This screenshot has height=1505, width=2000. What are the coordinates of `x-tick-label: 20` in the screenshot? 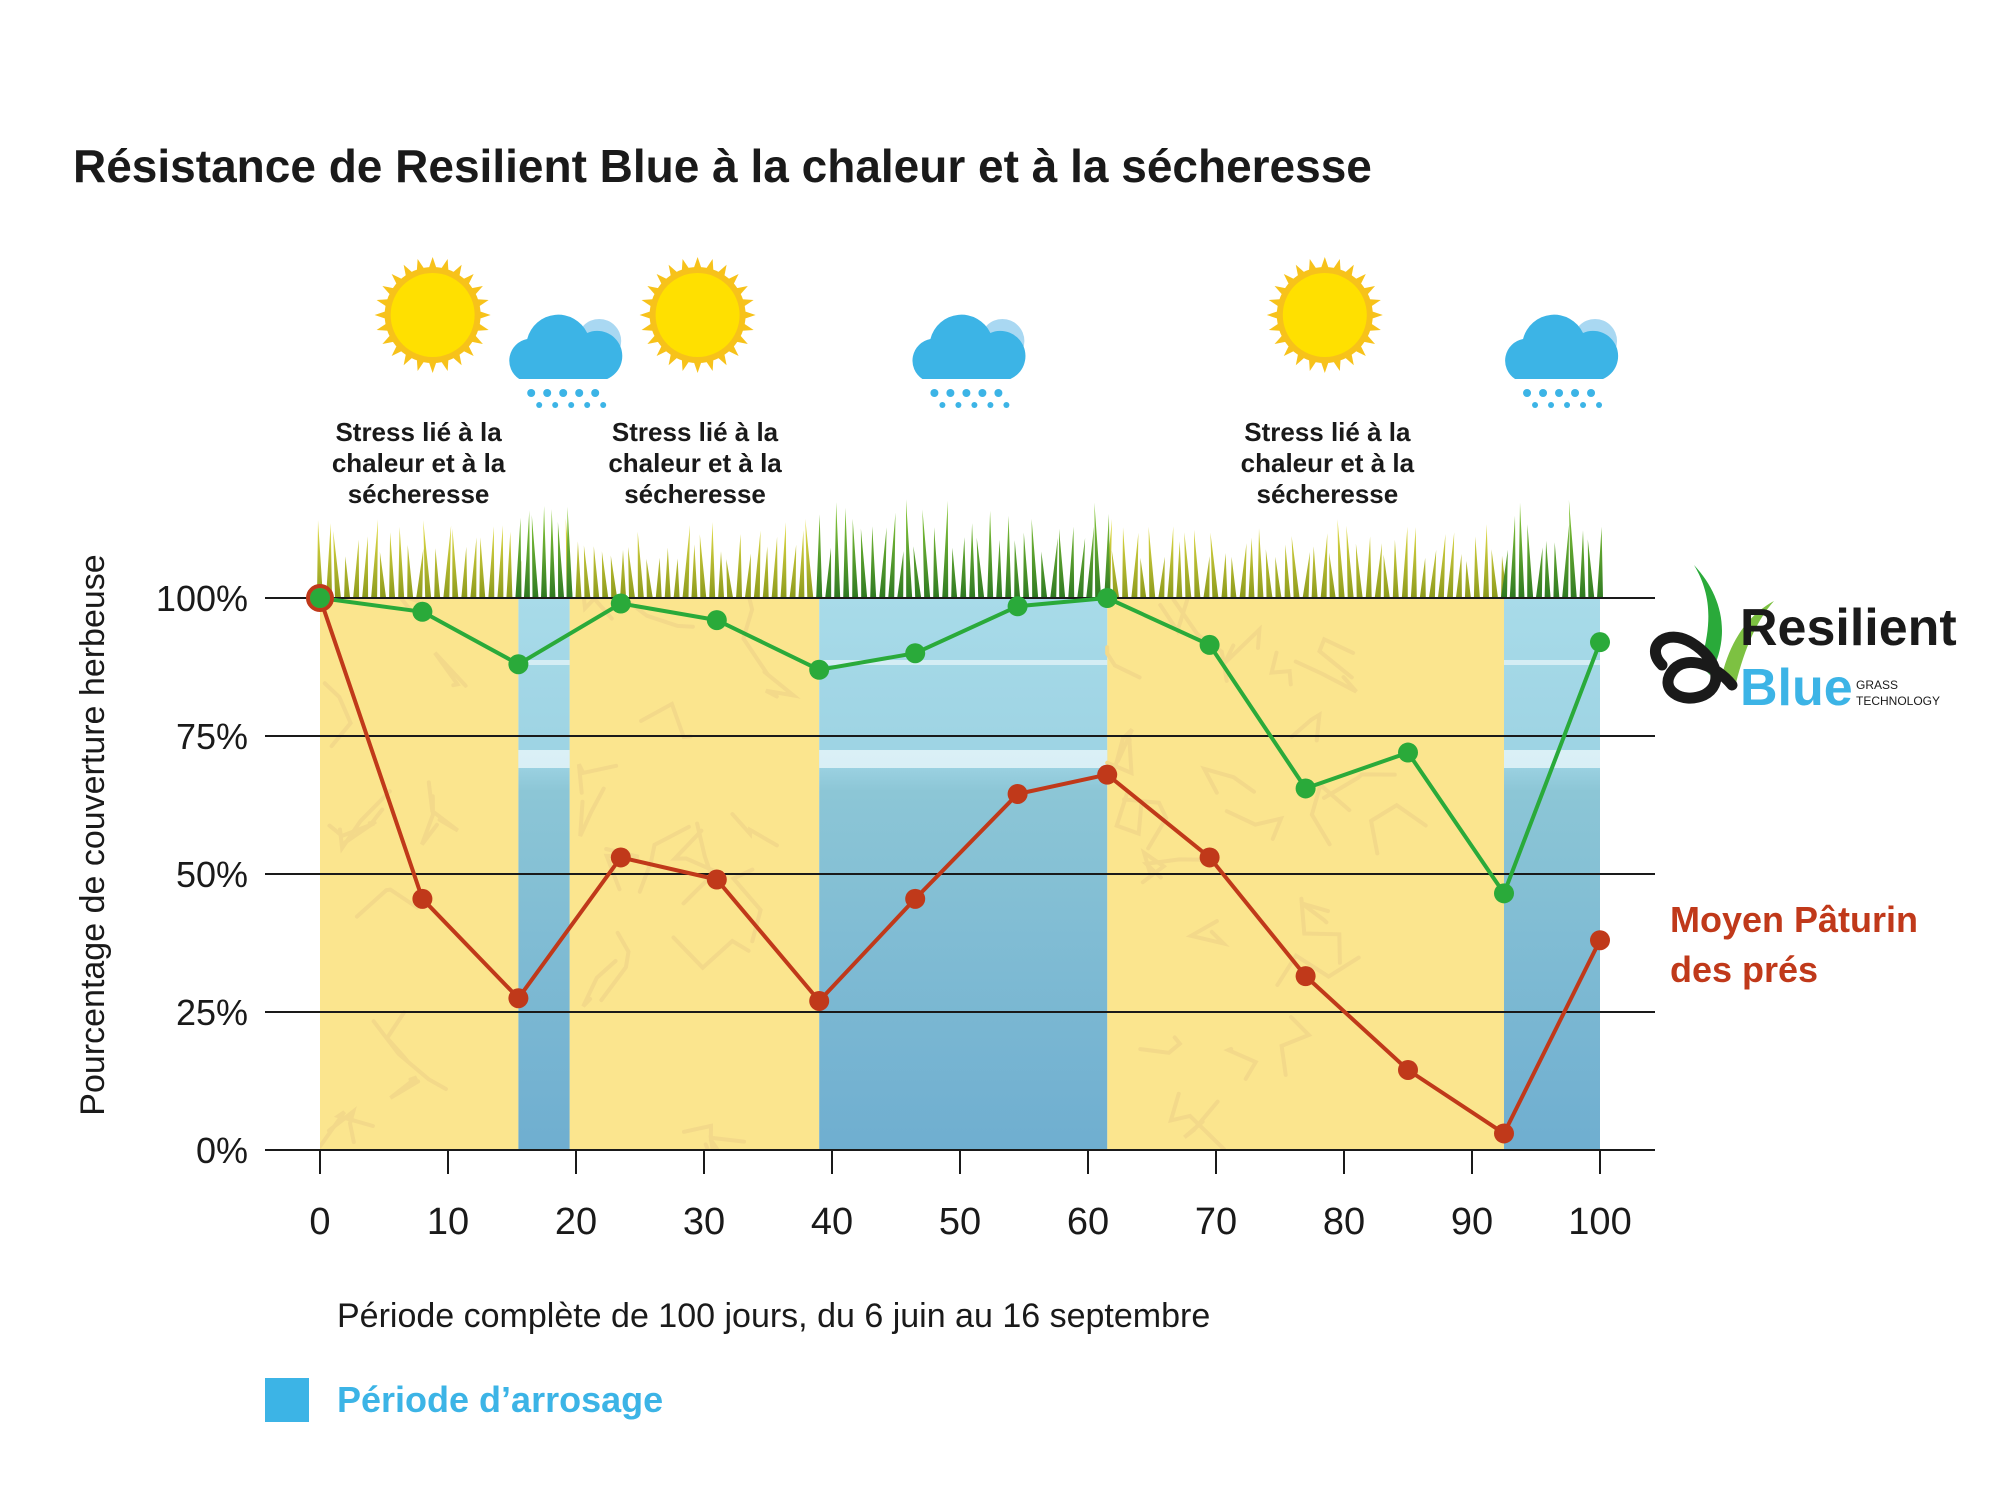 It's located at (576, 1222).